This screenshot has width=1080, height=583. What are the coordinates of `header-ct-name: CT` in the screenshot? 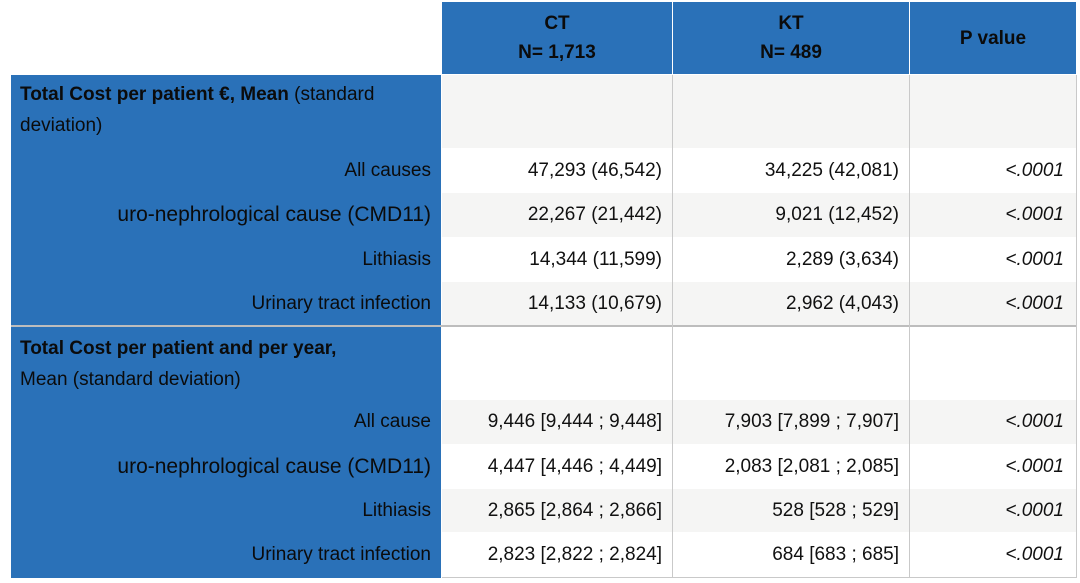 It's located at (557, 23).